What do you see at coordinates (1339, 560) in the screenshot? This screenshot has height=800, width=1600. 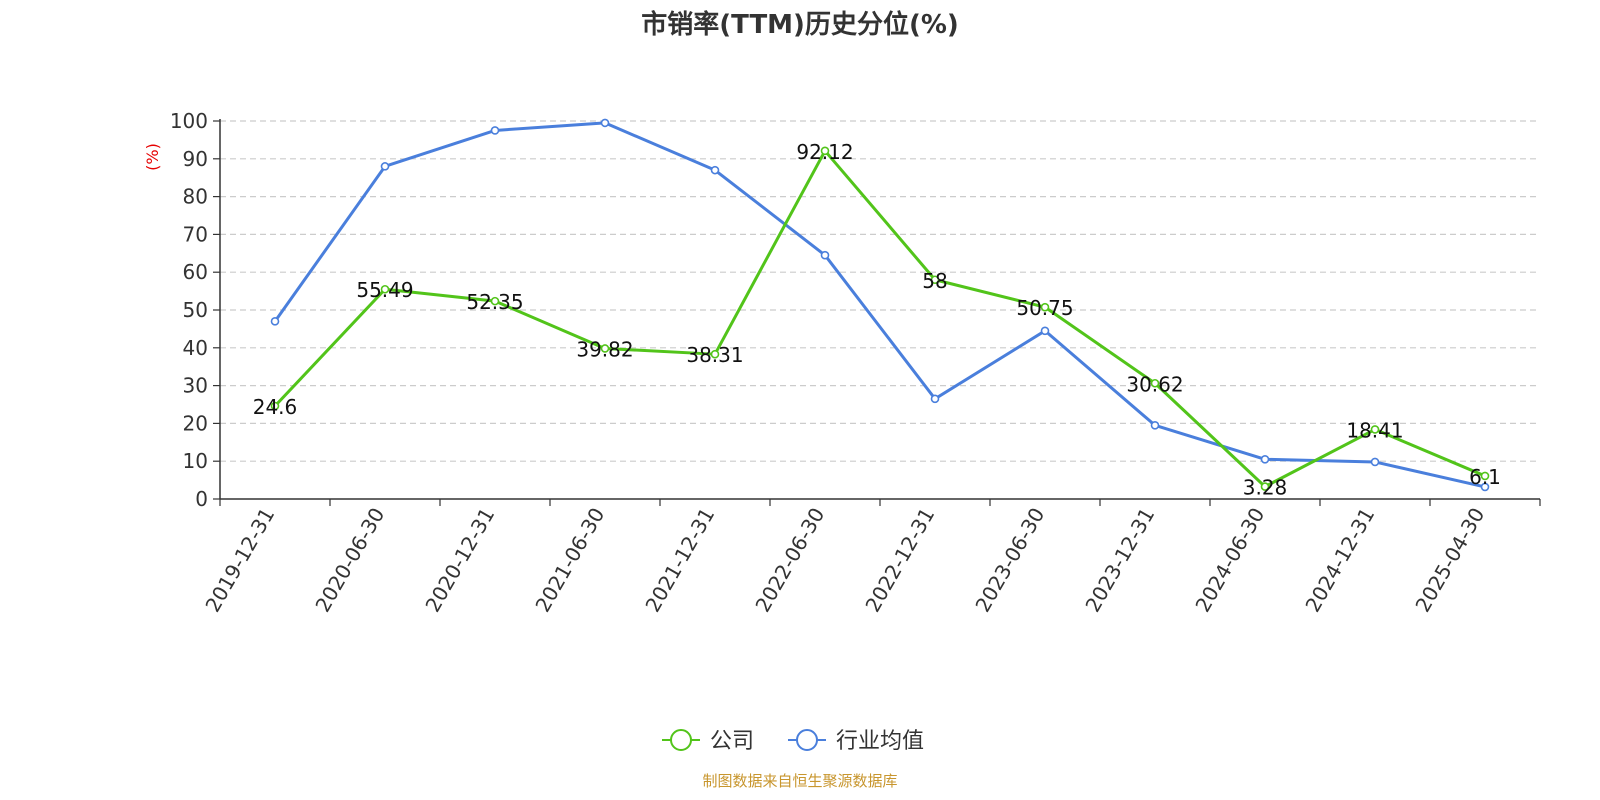 I see `x-tick-label: 2024-12-31` at bounding box center [1339, 560].